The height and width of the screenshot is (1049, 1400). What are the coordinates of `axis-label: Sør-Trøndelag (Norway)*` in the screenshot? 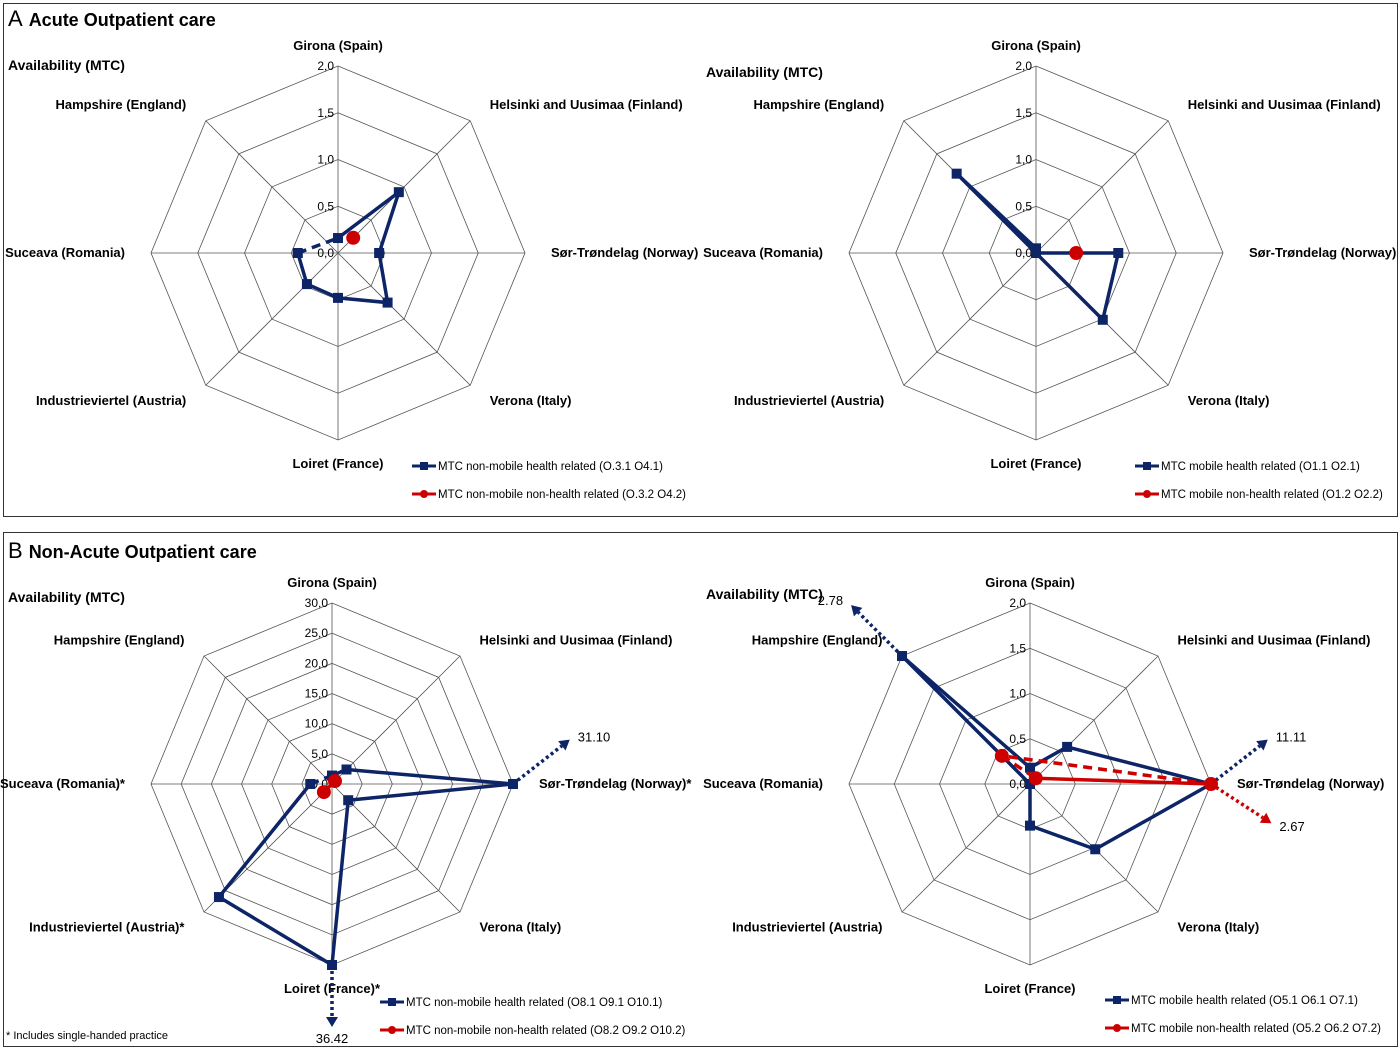 It's located at (615, 783).